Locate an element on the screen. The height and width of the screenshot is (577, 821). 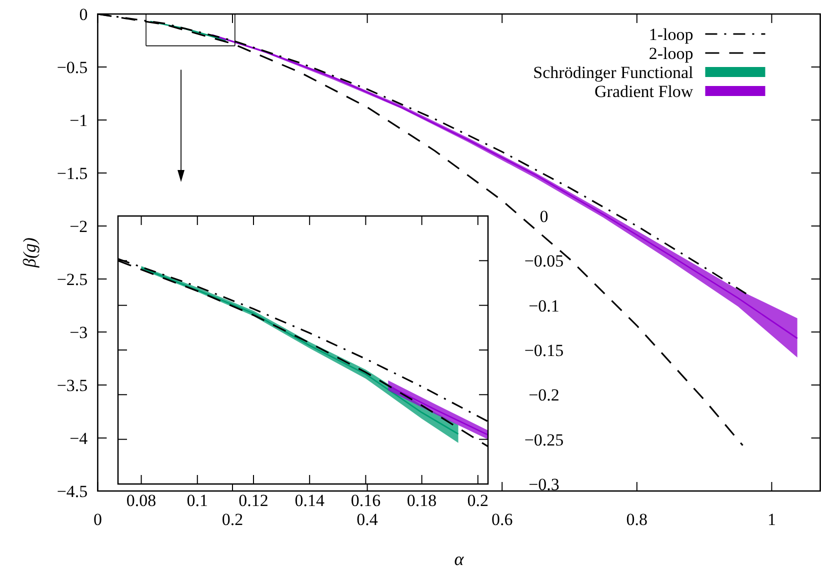
y-tick-label: −0.25 is located at coordinates (544, 440).